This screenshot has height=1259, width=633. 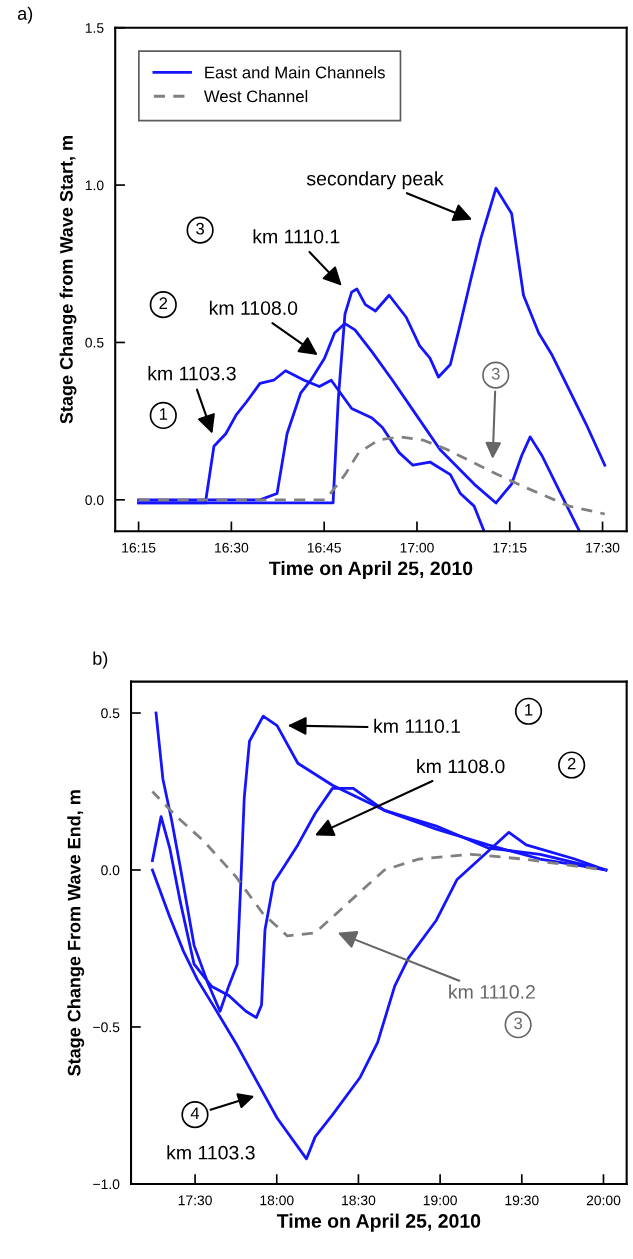 I want to click on text: b), so click(x=100, y=660).